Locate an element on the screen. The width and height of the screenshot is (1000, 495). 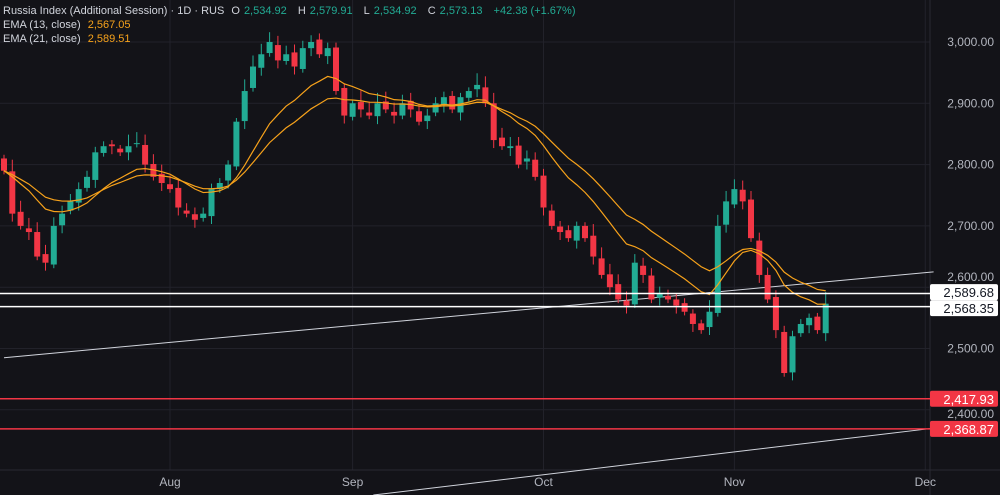
close-group: C 2,573.13 is located at coordinates (457, 11).